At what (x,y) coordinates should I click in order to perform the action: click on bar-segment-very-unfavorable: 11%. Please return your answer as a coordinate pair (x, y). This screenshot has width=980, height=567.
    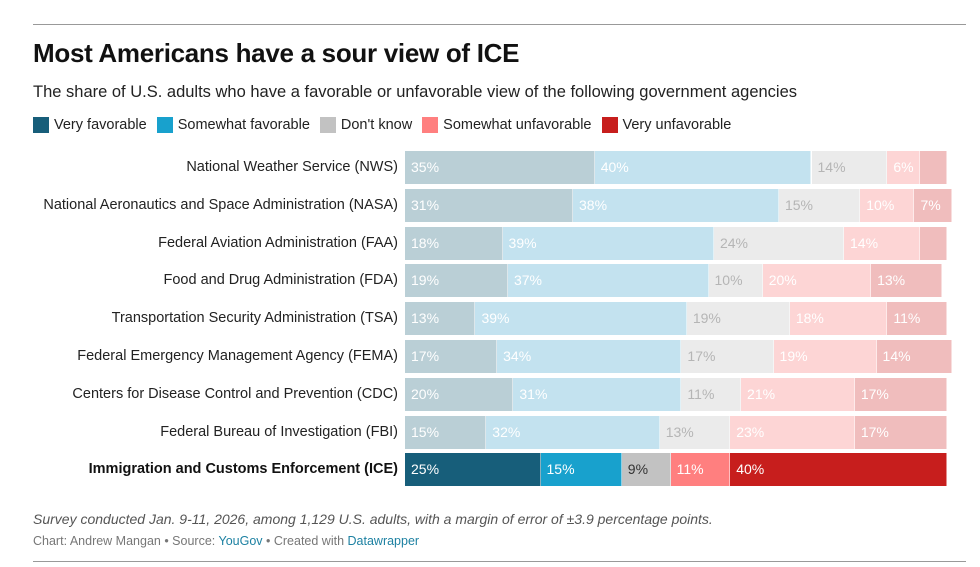
    Looking at the image, I should click on (917, 319).